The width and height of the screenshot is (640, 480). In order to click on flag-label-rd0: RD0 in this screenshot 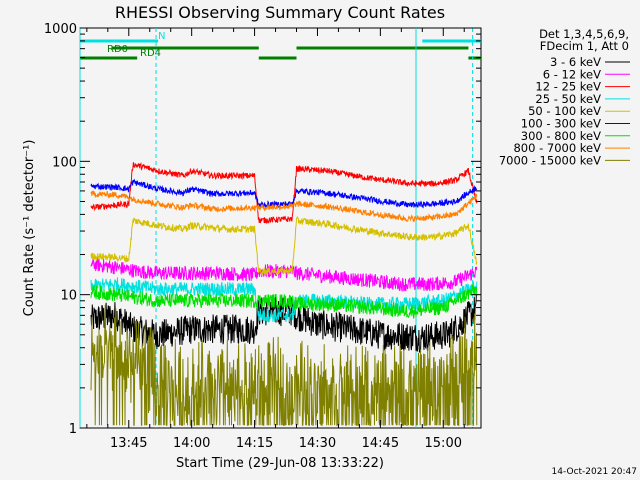, I will do `click(117, 49)`.